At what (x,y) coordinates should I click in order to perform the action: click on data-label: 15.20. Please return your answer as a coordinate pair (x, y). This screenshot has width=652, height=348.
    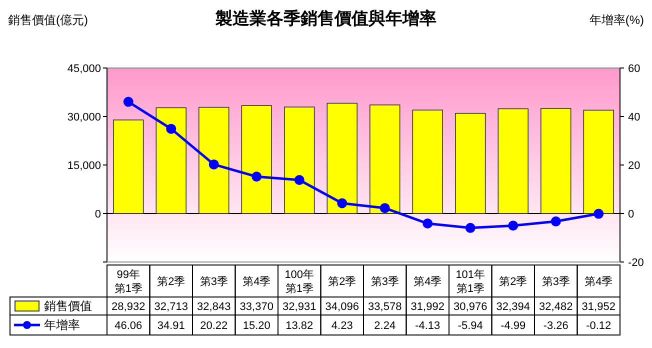
    Looking at the image, I should click on (256, 326).